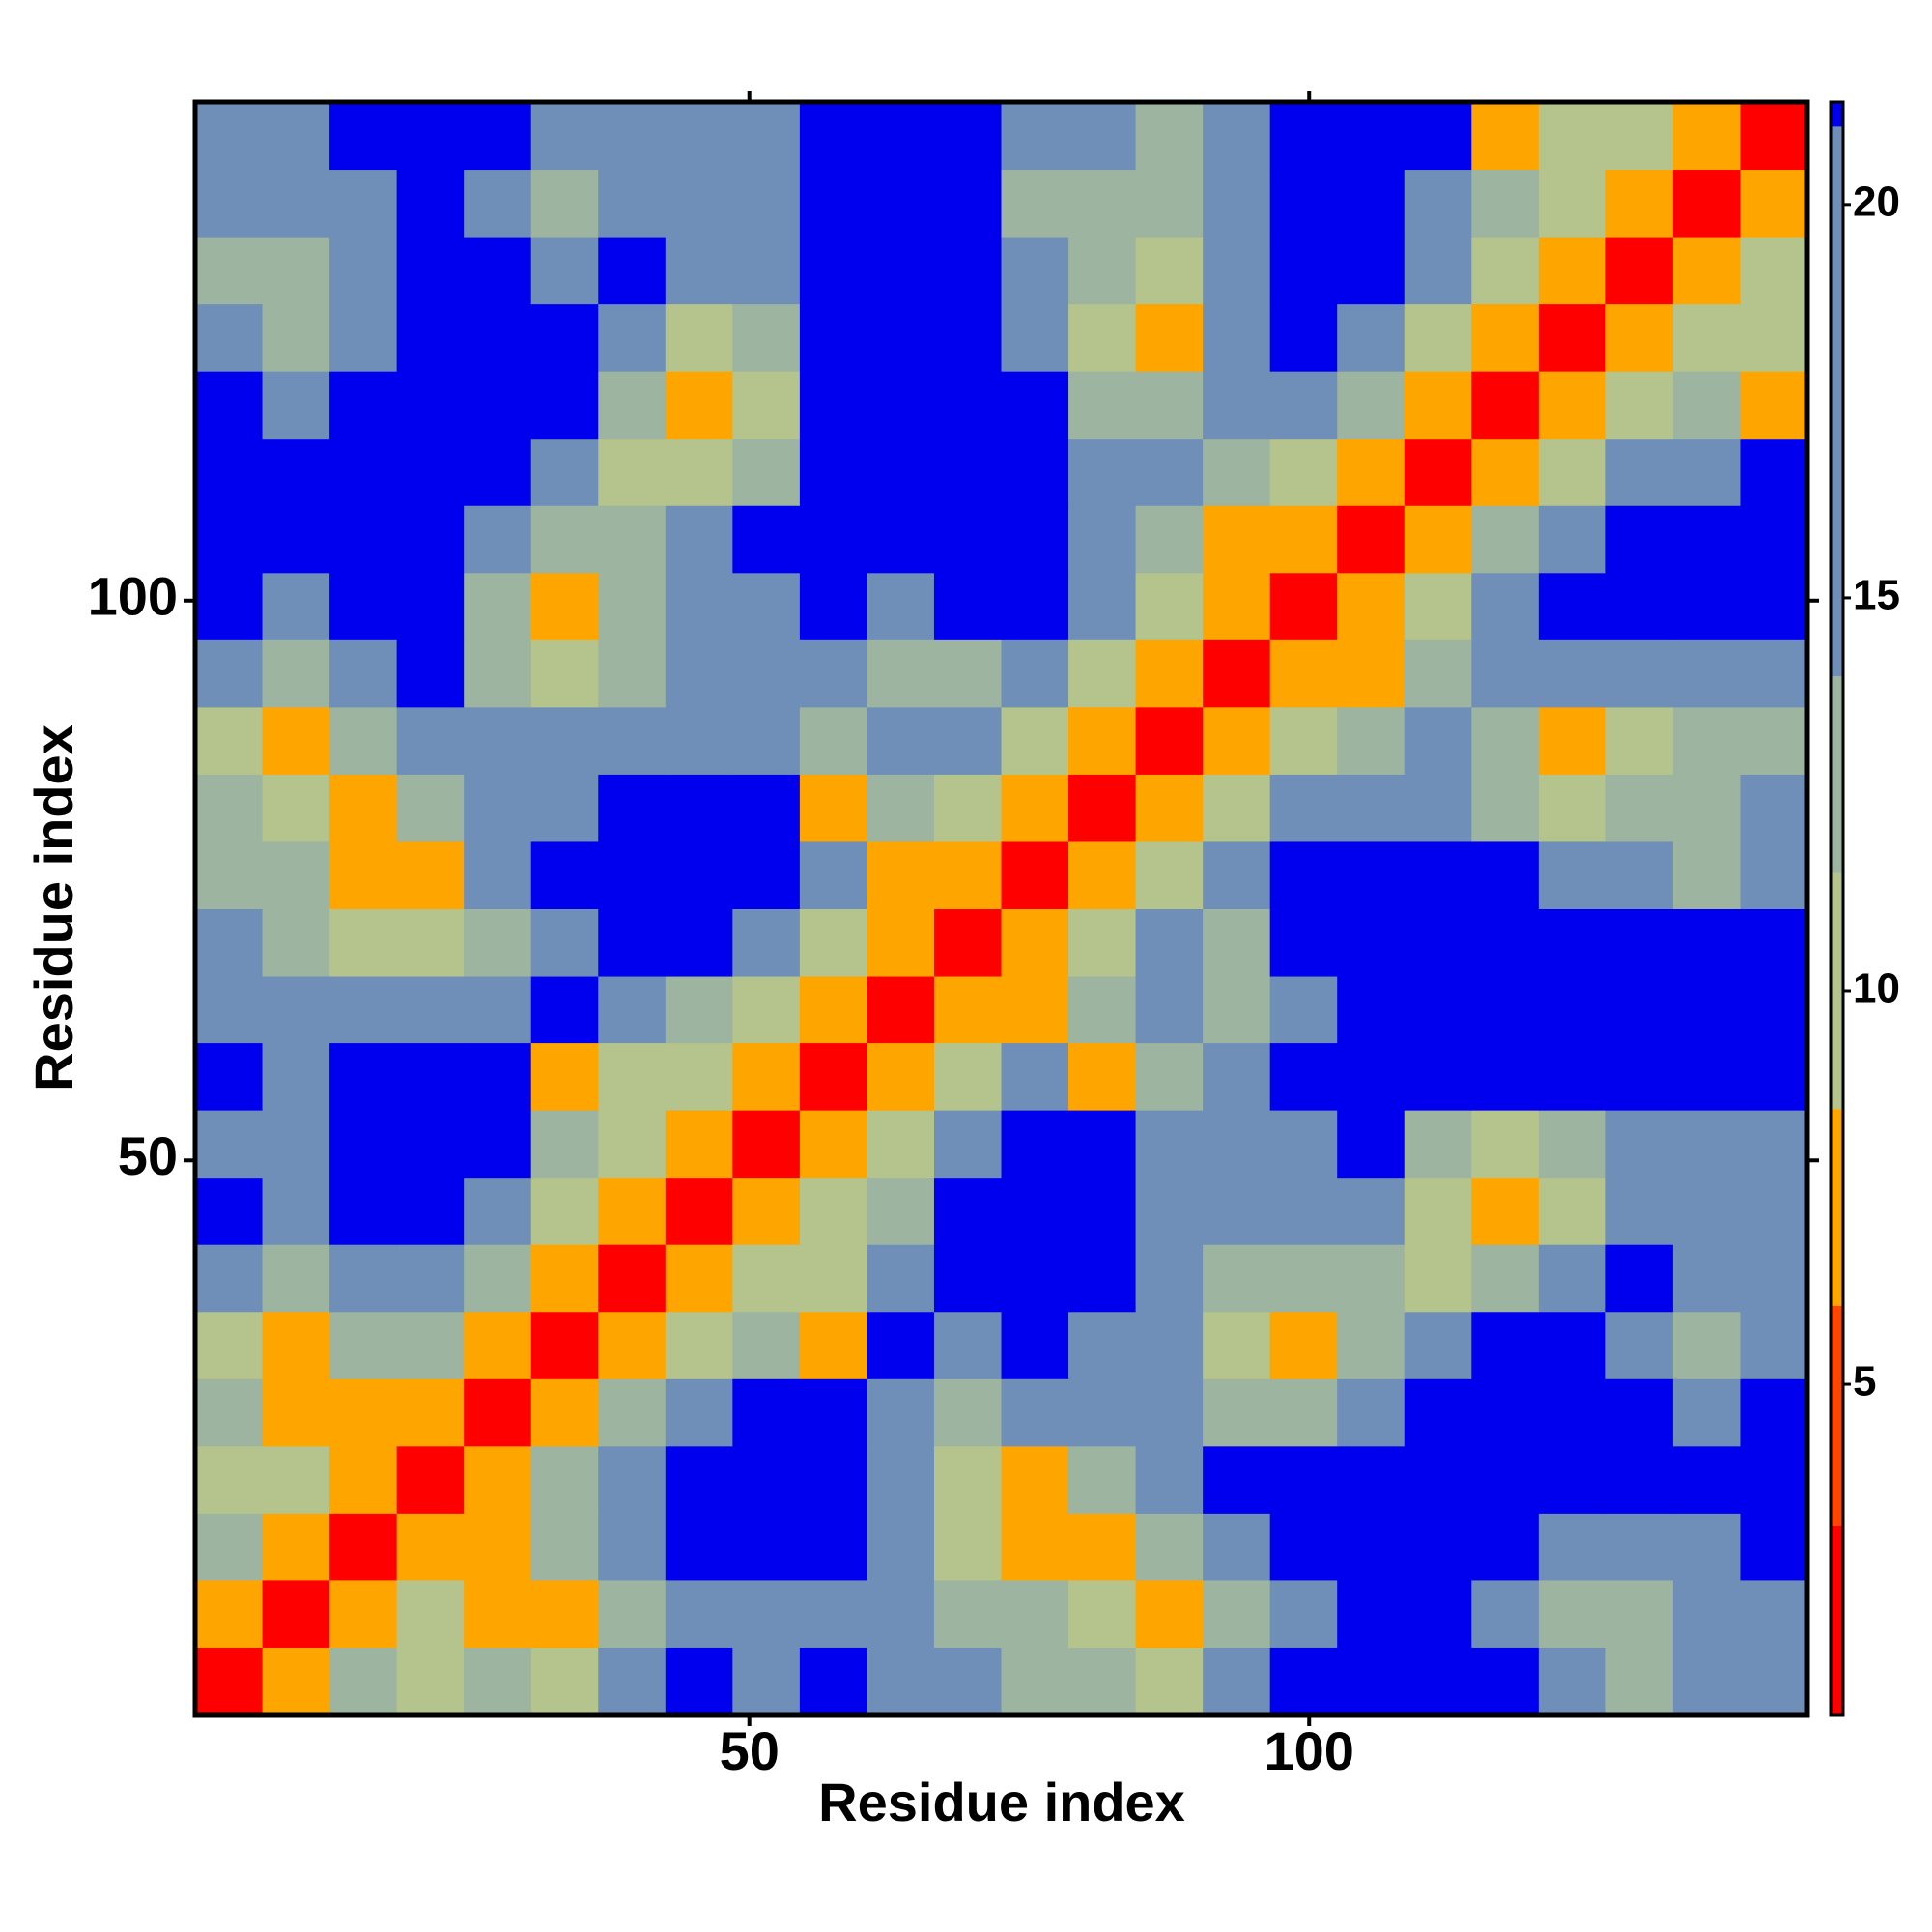 Image resolution: width=1932 pixels, height=1932 pixels. What do you see at coordinates (1864, 1382) in the screenshot?
I see `colorbar-tick-label: 5` at bounding box center [1864, 1382].